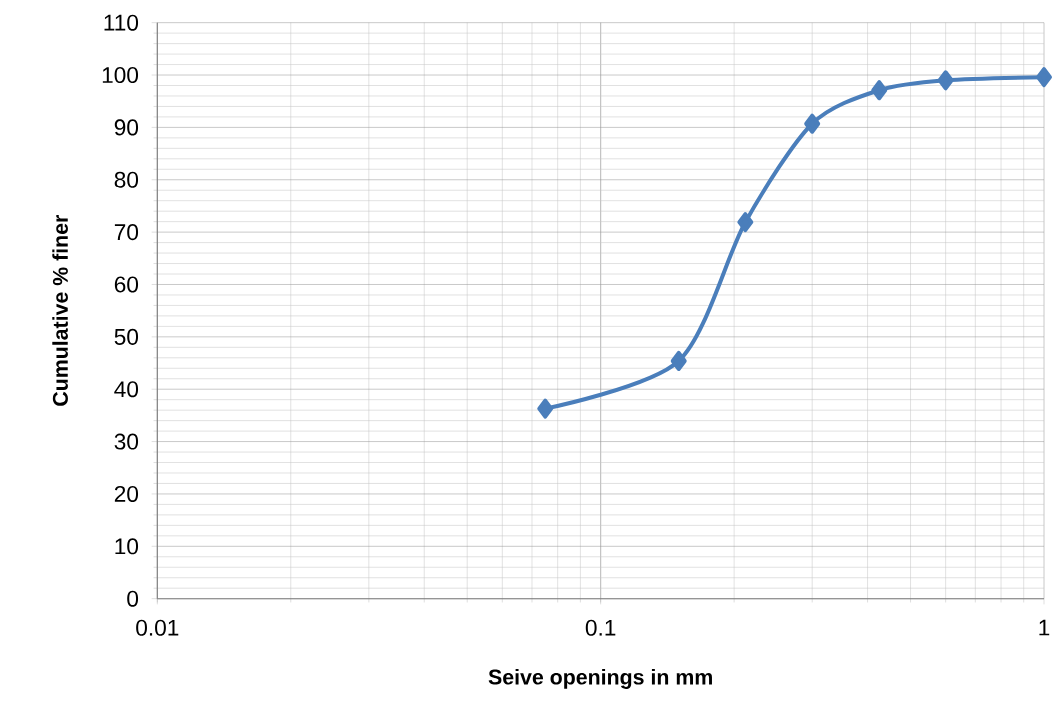 The image size is (1056, 719). What do you see at coordinates (126, 284) in the screenshot?
I see `y-tick-label: 60` at bounding box center [126, 284].